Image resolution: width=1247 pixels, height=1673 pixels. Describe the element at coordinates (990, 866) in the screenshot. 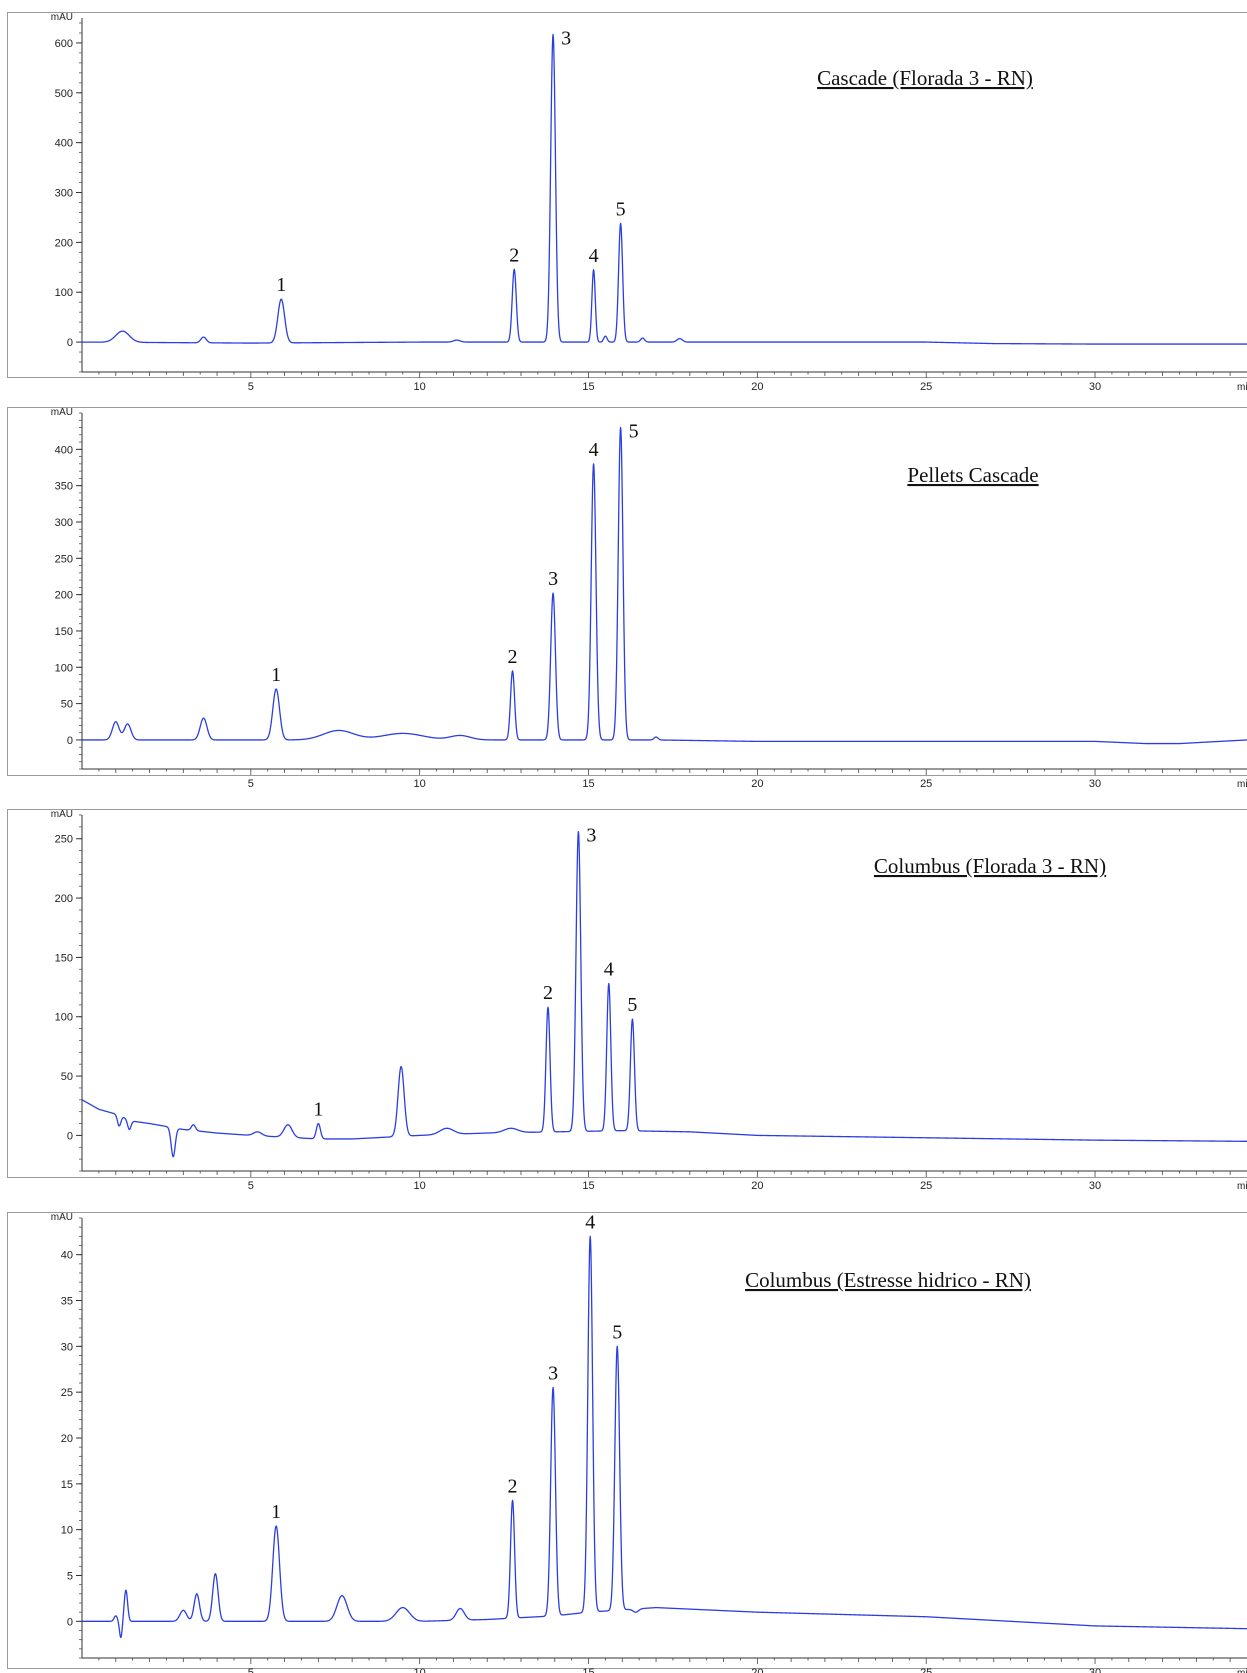

I see `chart-title: Columbus (Florada 3 - RN)` at that location.